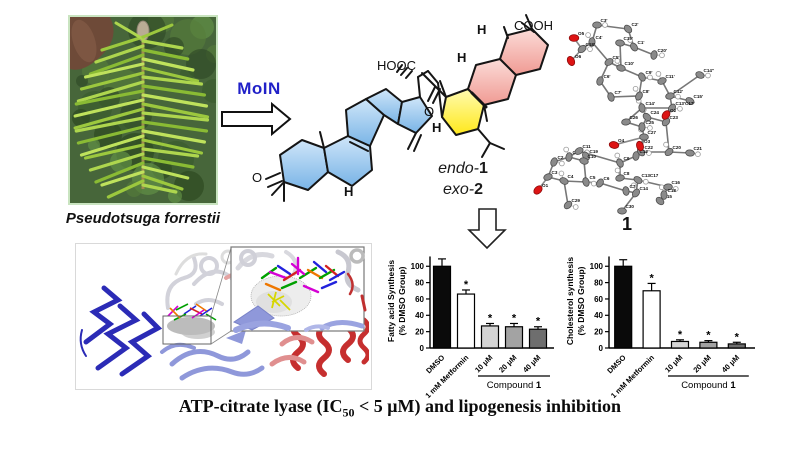  What do you see at coordinates (630, 63) in the screenshot?
I see `svg-text: C10'` at bounding box center [630, 63].